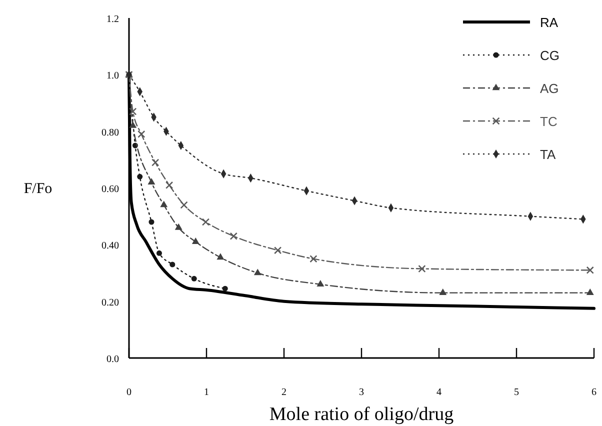 The image size is (602, 426). Describe the element at coordinates (549, 22) in the screenshot. I see `text: RA` at that location.